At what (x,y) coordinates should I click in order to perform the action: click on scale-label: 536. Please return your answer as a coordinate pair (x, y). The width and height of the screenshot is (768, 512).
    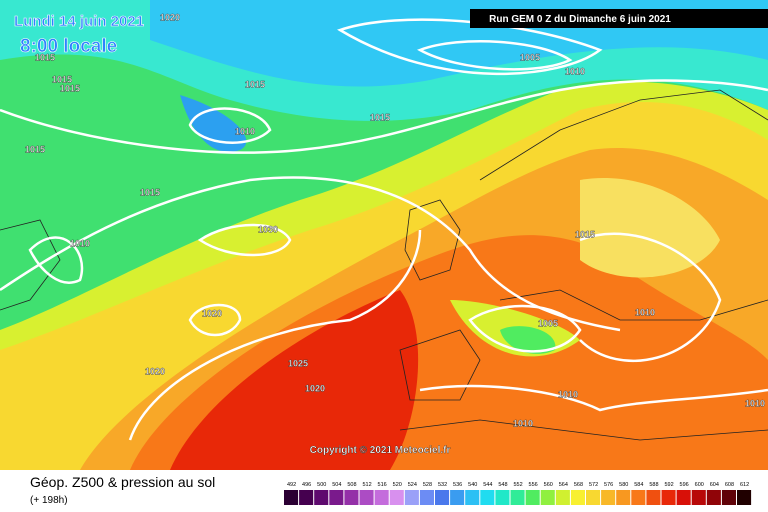
    Looking at the image, I should click on (457, 485).